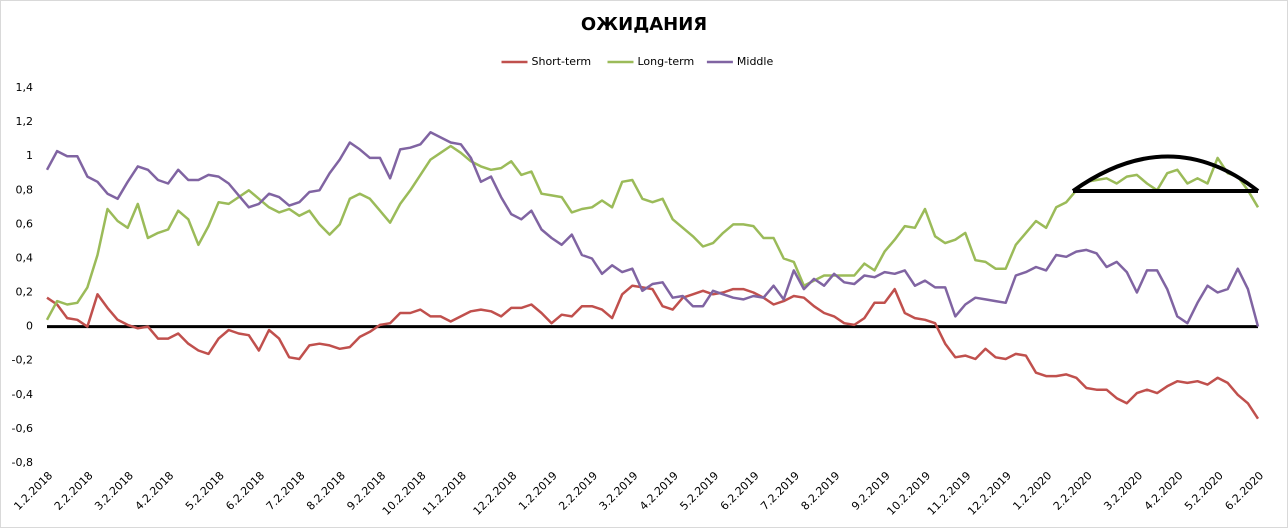 Image resolution: width=1288 pixels, height=528 pixels. What do you see at coordinates (666, 61) in the screenshot?
I see `legend-label: Long-term` at bounding box center [666, 61].